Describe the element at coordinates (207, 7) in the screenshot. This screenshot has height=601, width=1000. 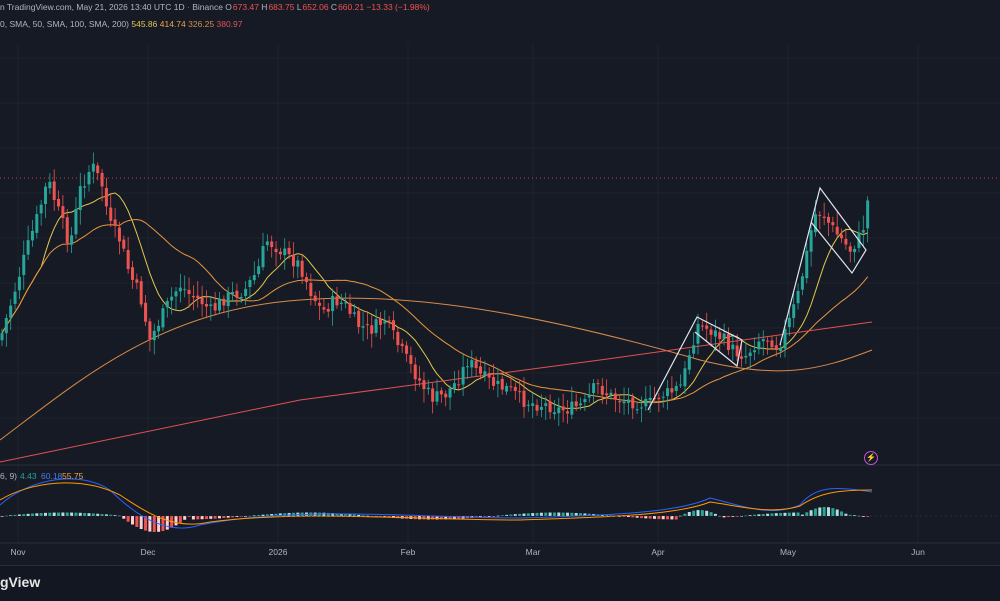
I see `exchange-label: Binance` at that location.